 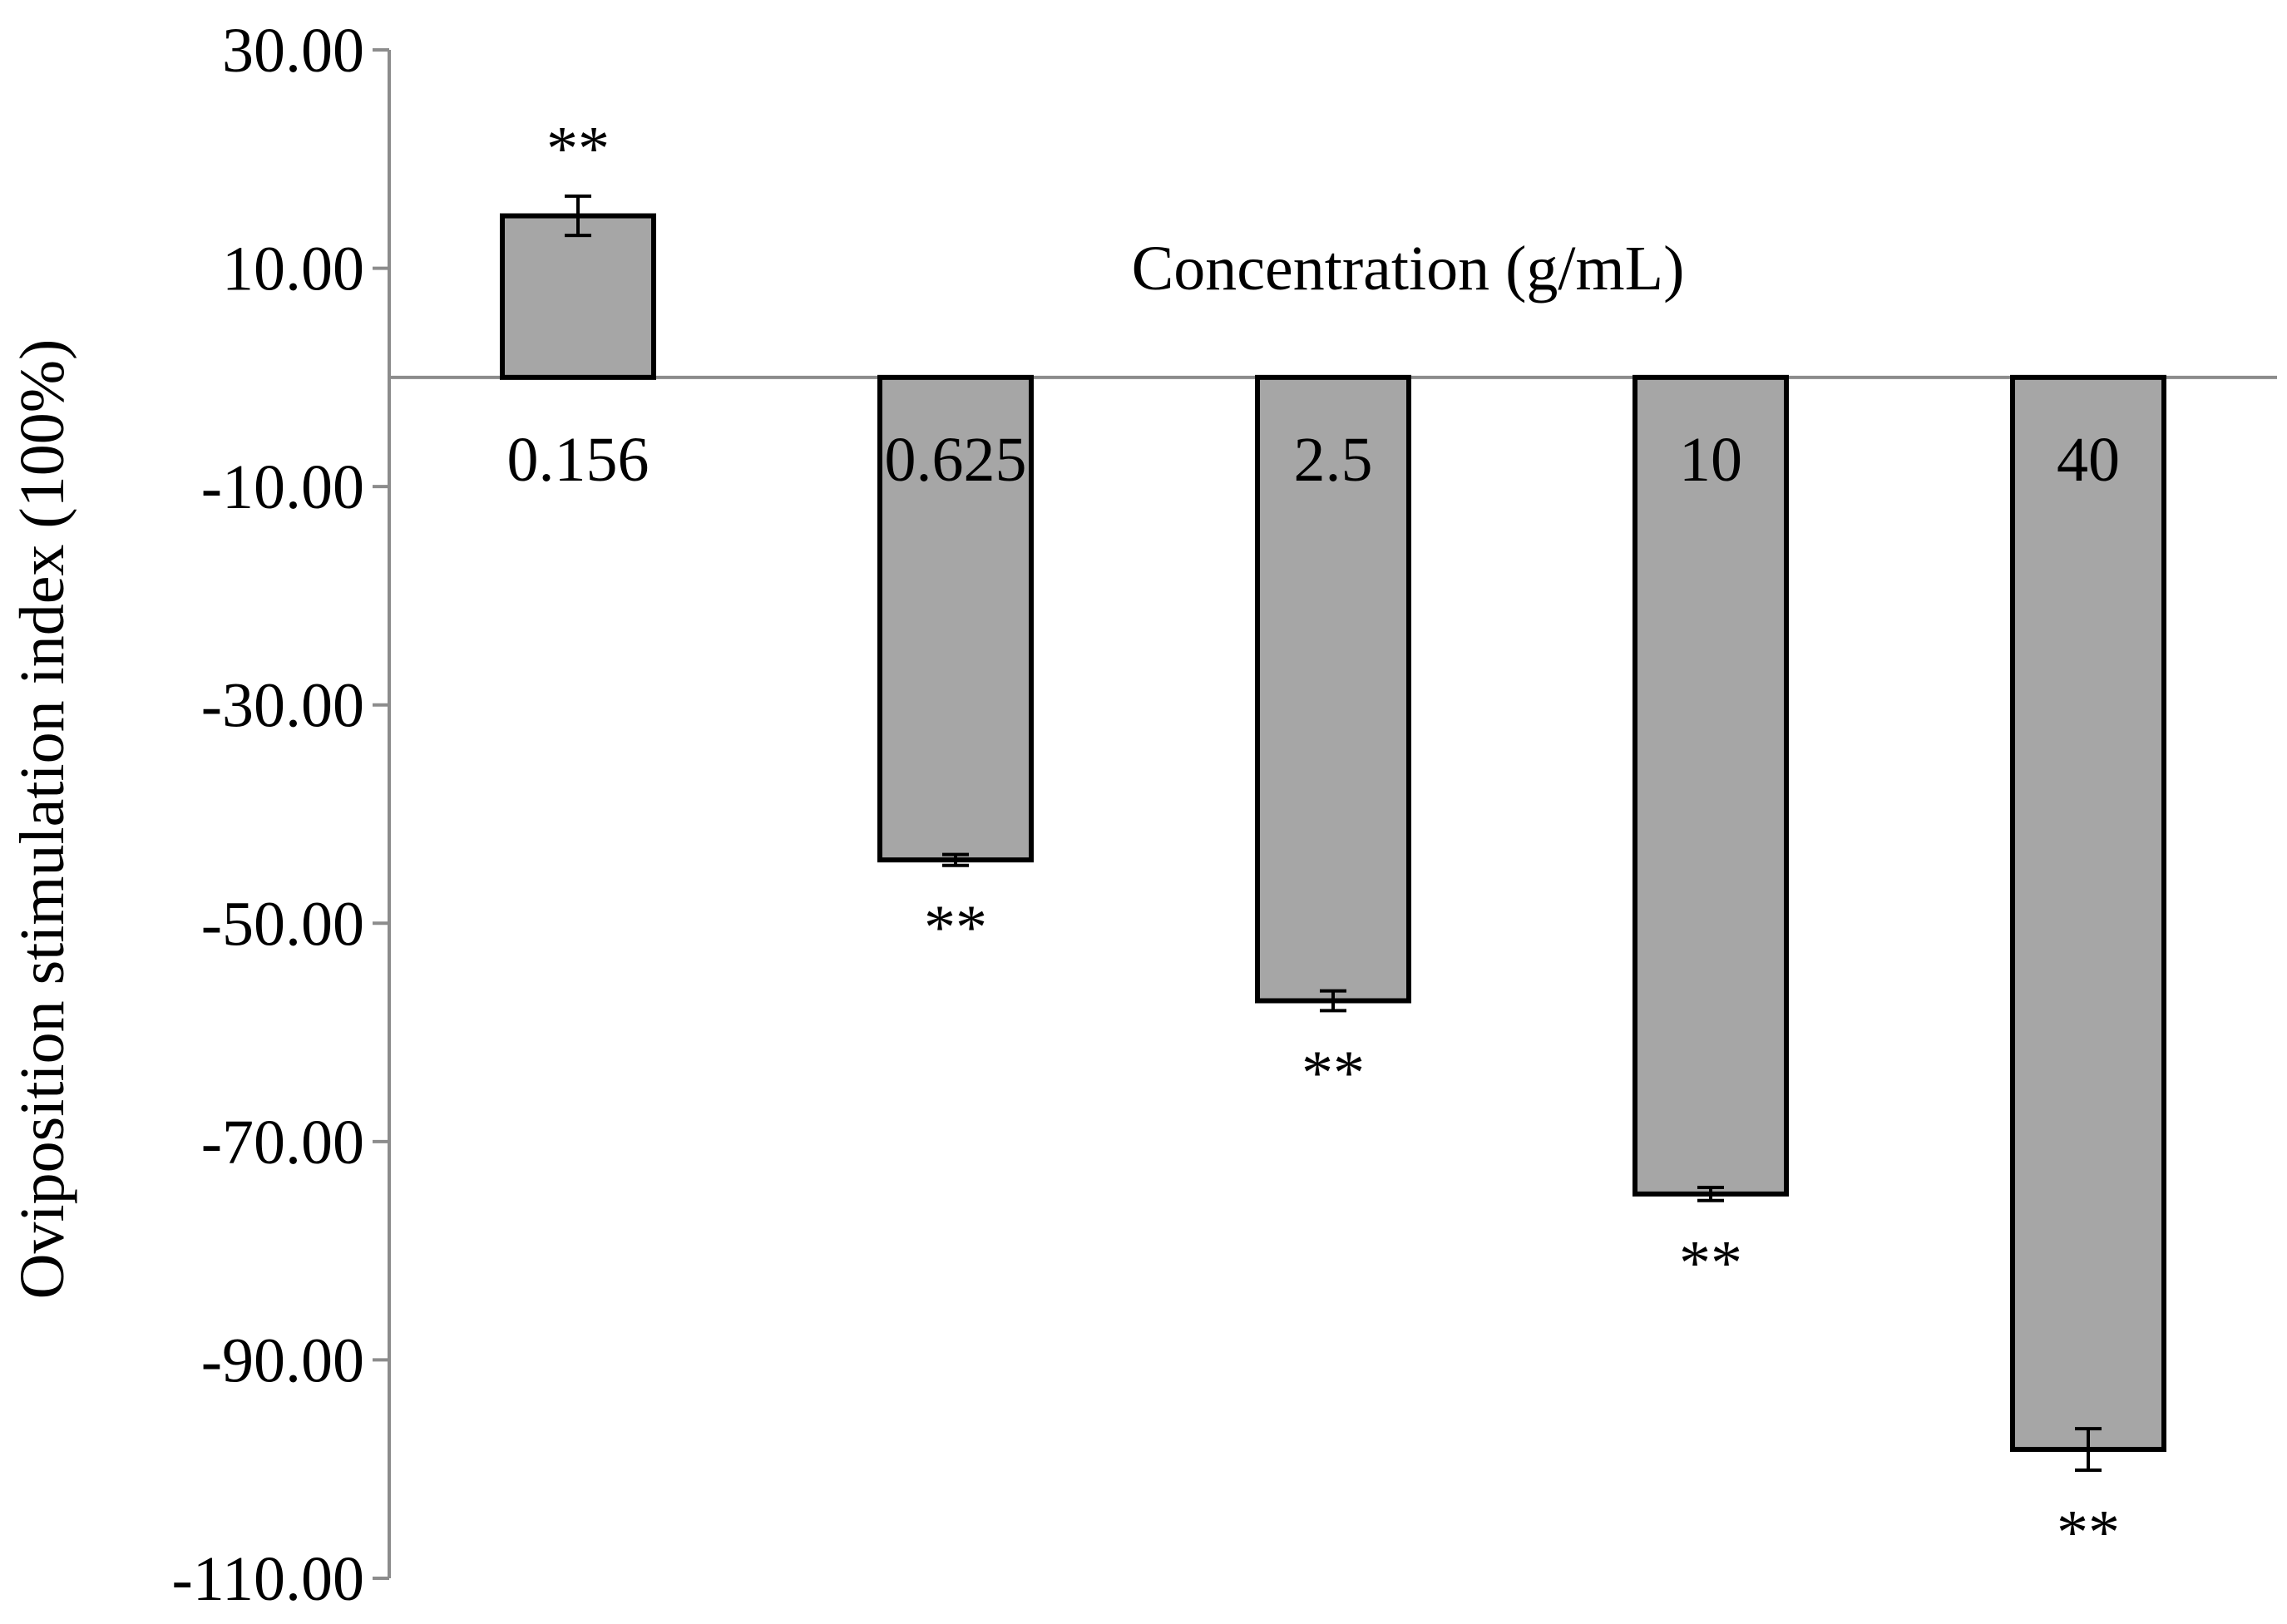 What do you see at coordinates (956, 460) in the screenshot?
I see `category-label: 0.625` at bounding box center [956, 460].